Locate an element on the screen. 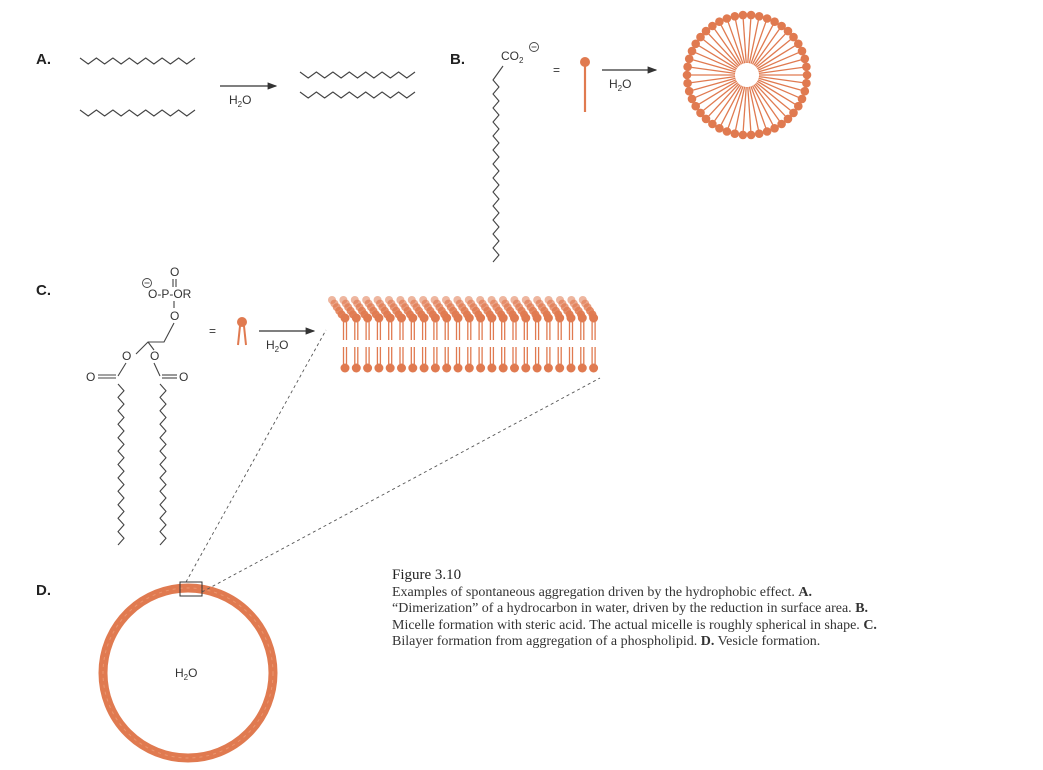 The height and width of the screenshot is (770, 1043). panel-b-label: B. is located at coordinates (457, 59).